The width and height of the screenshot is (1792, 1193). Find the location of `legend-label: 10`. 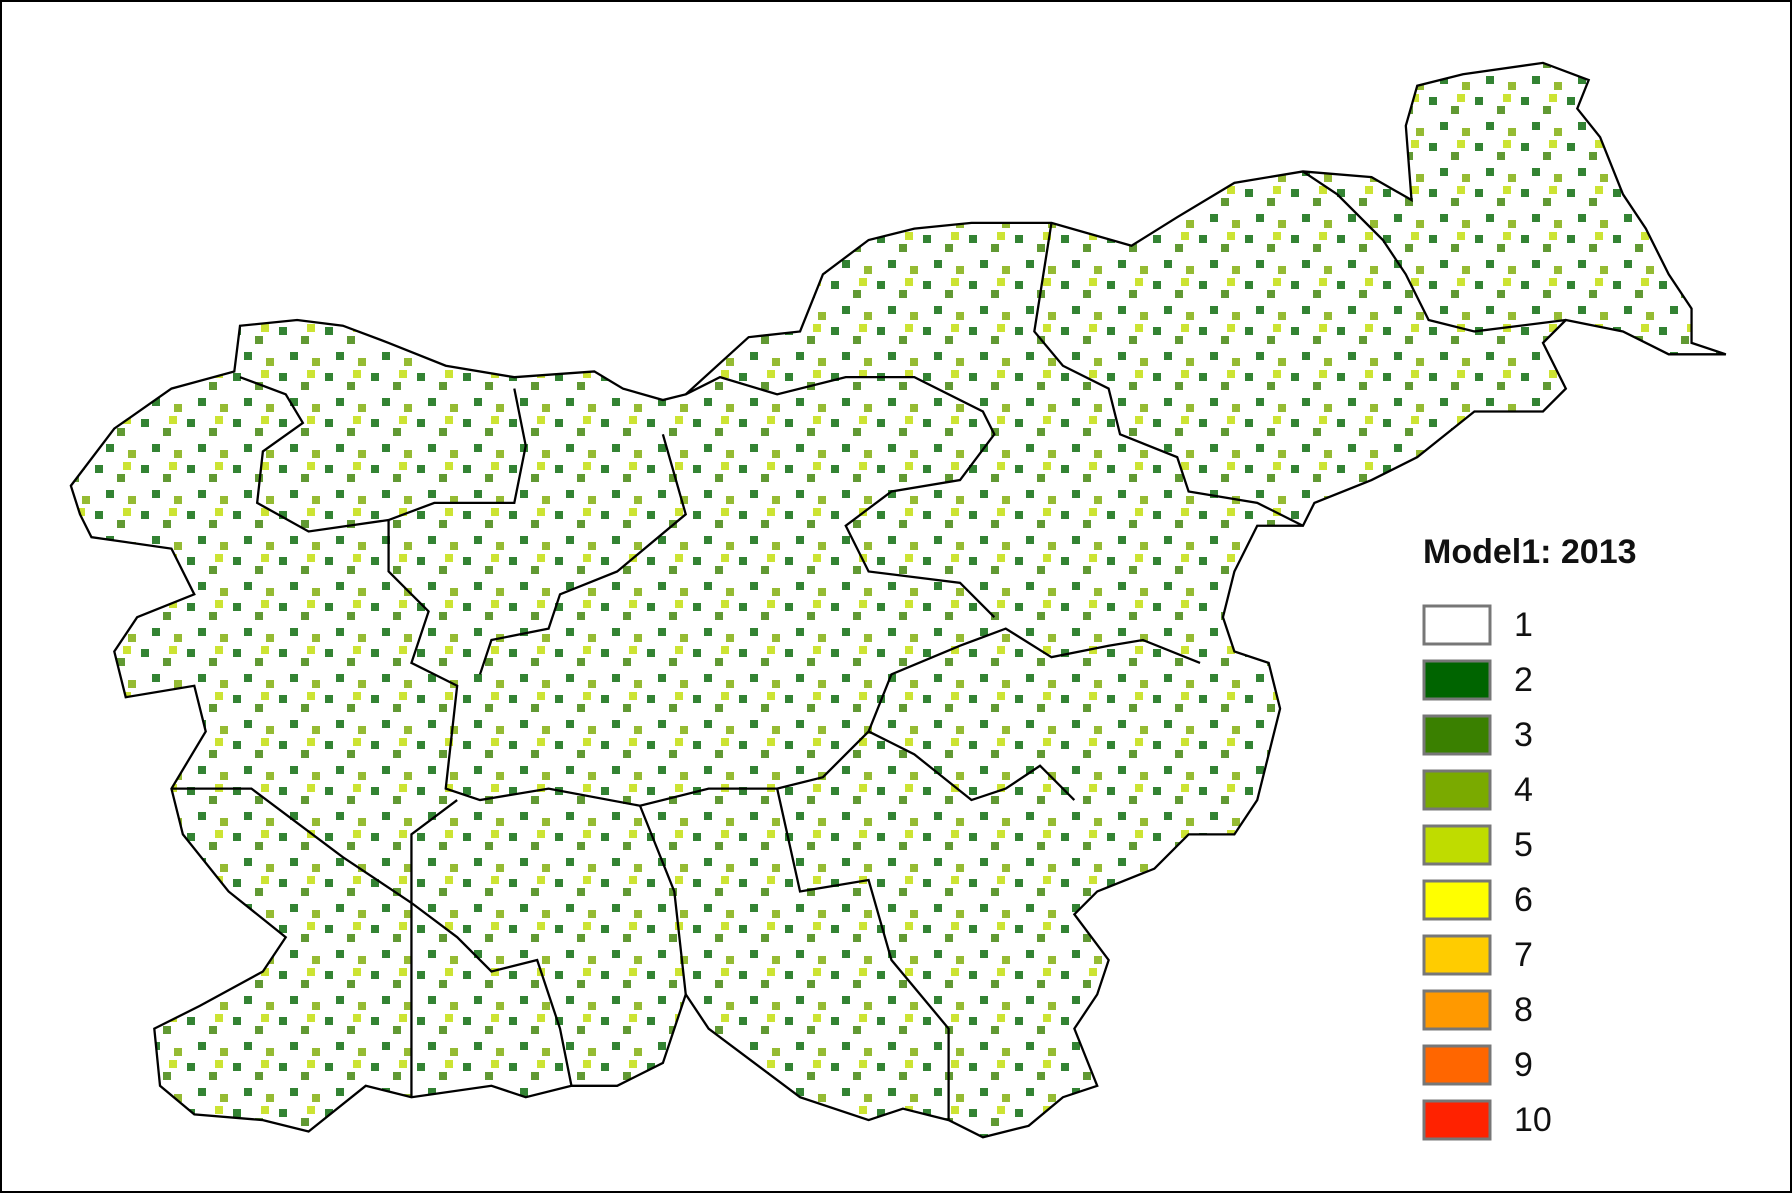

legend-label: 10 is located at coordinates (1533, 1120).